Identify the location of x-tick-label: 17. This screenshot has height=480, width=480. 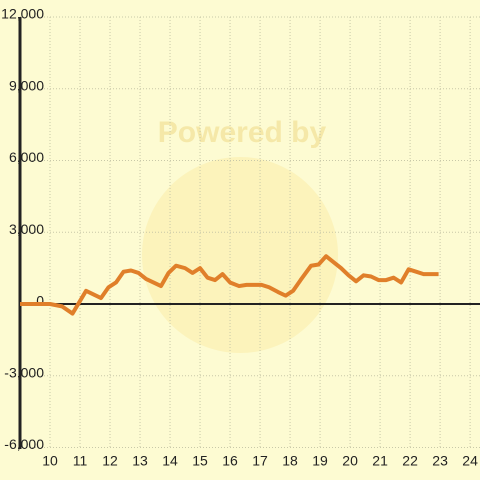
(260, 461).